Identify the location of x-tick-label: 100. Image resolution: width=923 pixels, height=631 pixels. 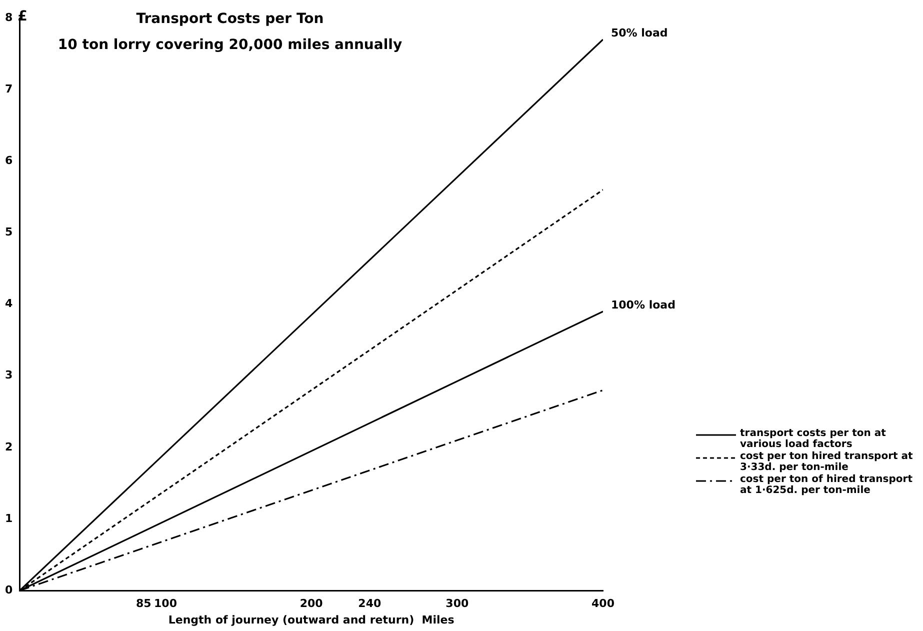
(166, 603).